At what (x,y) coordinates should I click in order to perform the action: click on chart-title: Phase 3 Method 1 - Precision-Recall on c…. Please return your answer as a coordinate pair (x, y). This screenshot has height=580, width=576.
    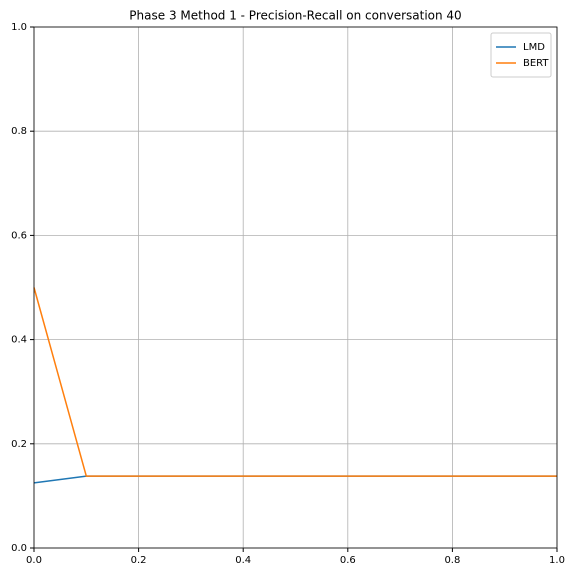
    Looking at the image, I should click on (295, 16).